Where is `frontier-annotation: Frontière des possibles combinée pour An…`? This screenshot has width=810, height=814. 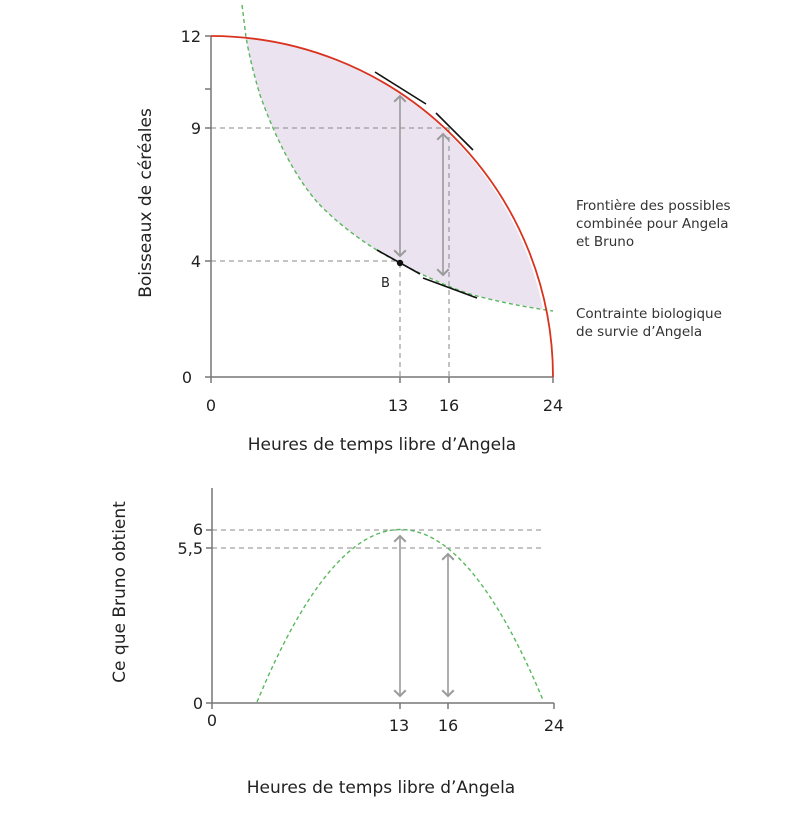 frontier-annotation: Frontière des possibles combinée pour An… is located at coordinates (653, 224).